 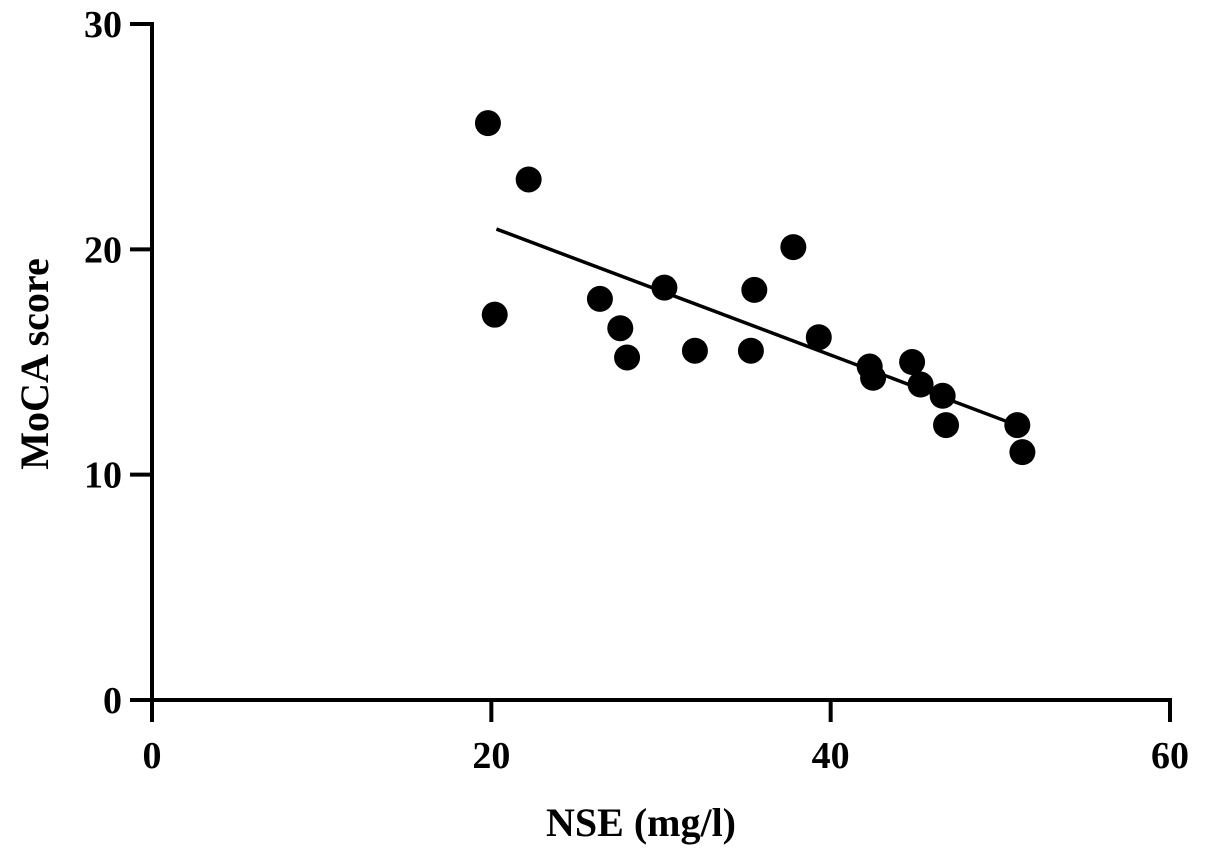 I want to click on x-tick-label: 20, so click(x=491, y=756).